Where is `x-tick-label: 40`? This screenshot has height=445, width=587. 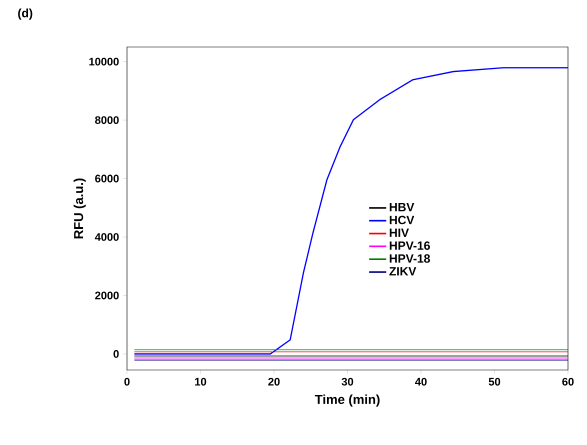 x-tick-label: 40 is located at coordinates (421, 382).